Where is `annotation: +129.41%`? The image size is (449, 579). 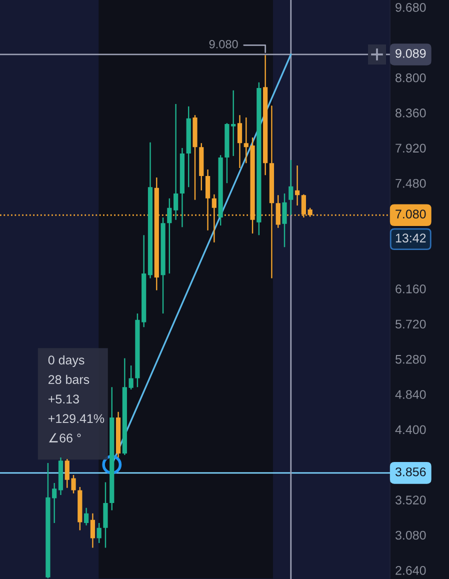 annotation: +129.41% is located at coordinates (76, 418).